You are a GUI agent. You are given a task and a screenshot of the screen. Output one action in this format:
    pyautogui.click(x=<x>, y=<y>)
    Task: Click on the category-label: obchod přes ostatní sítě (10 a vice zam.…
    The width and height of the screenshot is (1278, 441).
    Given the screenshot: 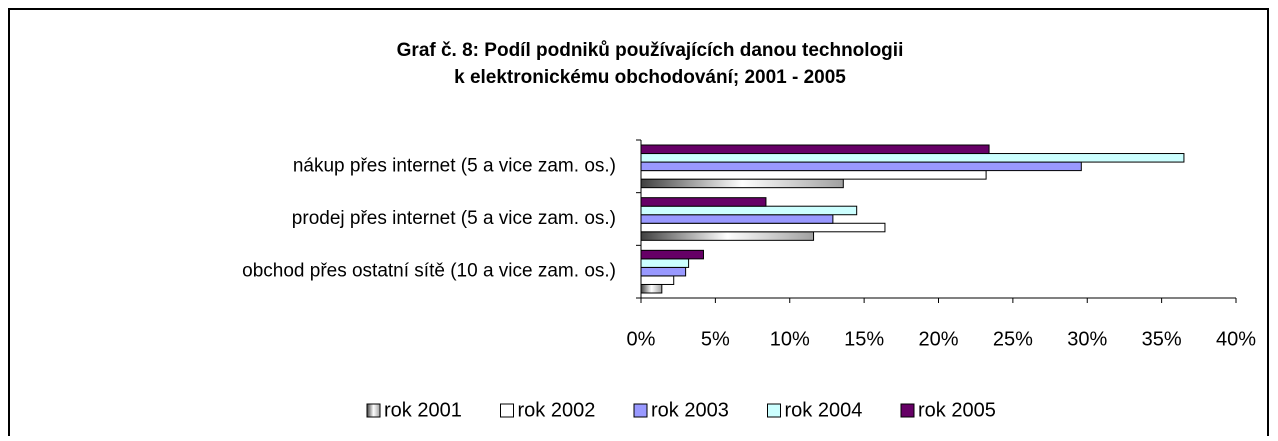 What is the action you would take?
    pyautogui.click(x=429, y=271)
    